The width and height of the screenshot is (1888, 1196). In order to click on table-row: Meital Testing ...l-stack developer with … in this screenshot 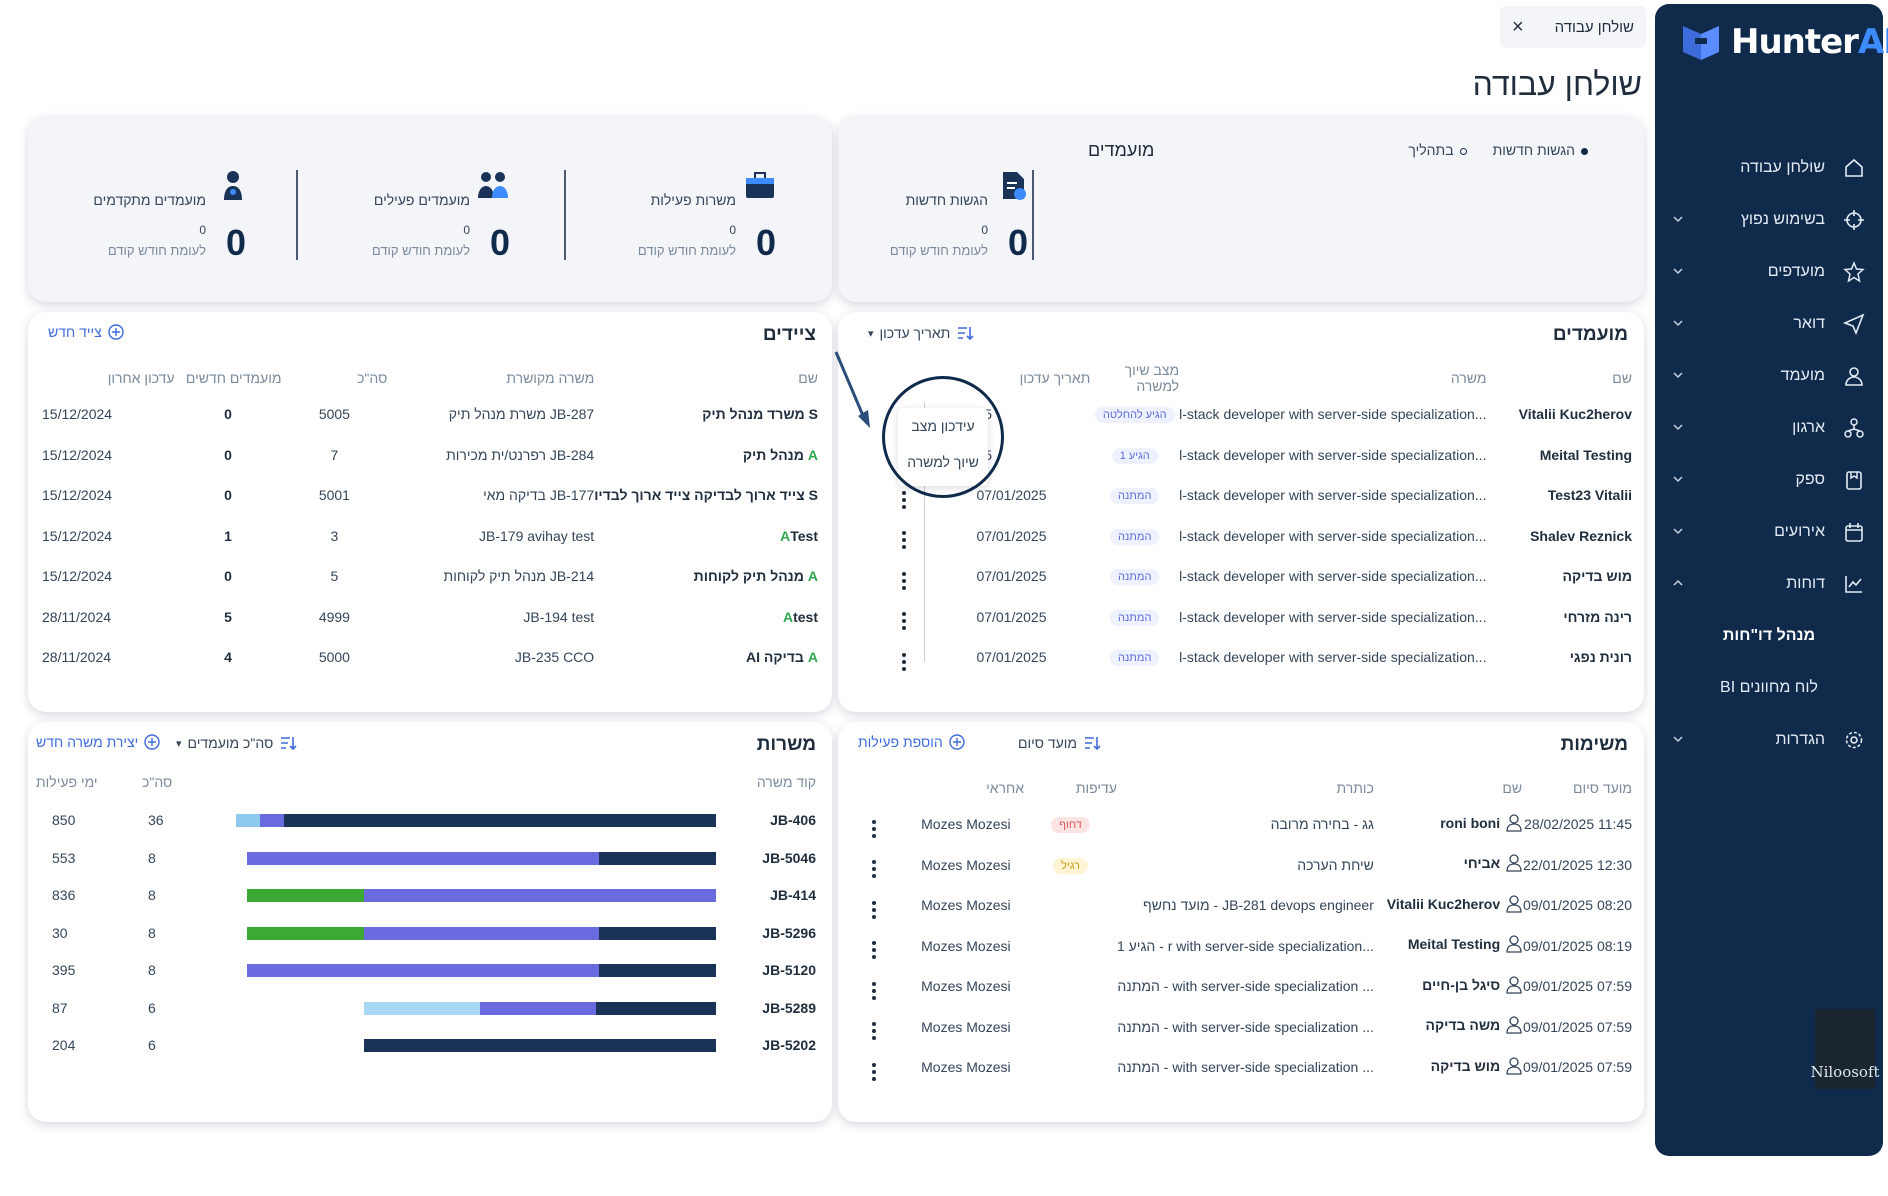, I will do `click(1262, 455)`.